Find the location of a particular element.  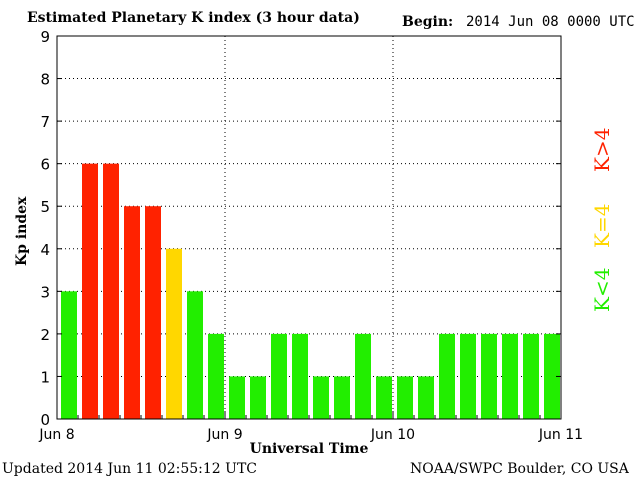

y-tick-label: 7 is located at coordinates (45, 122).